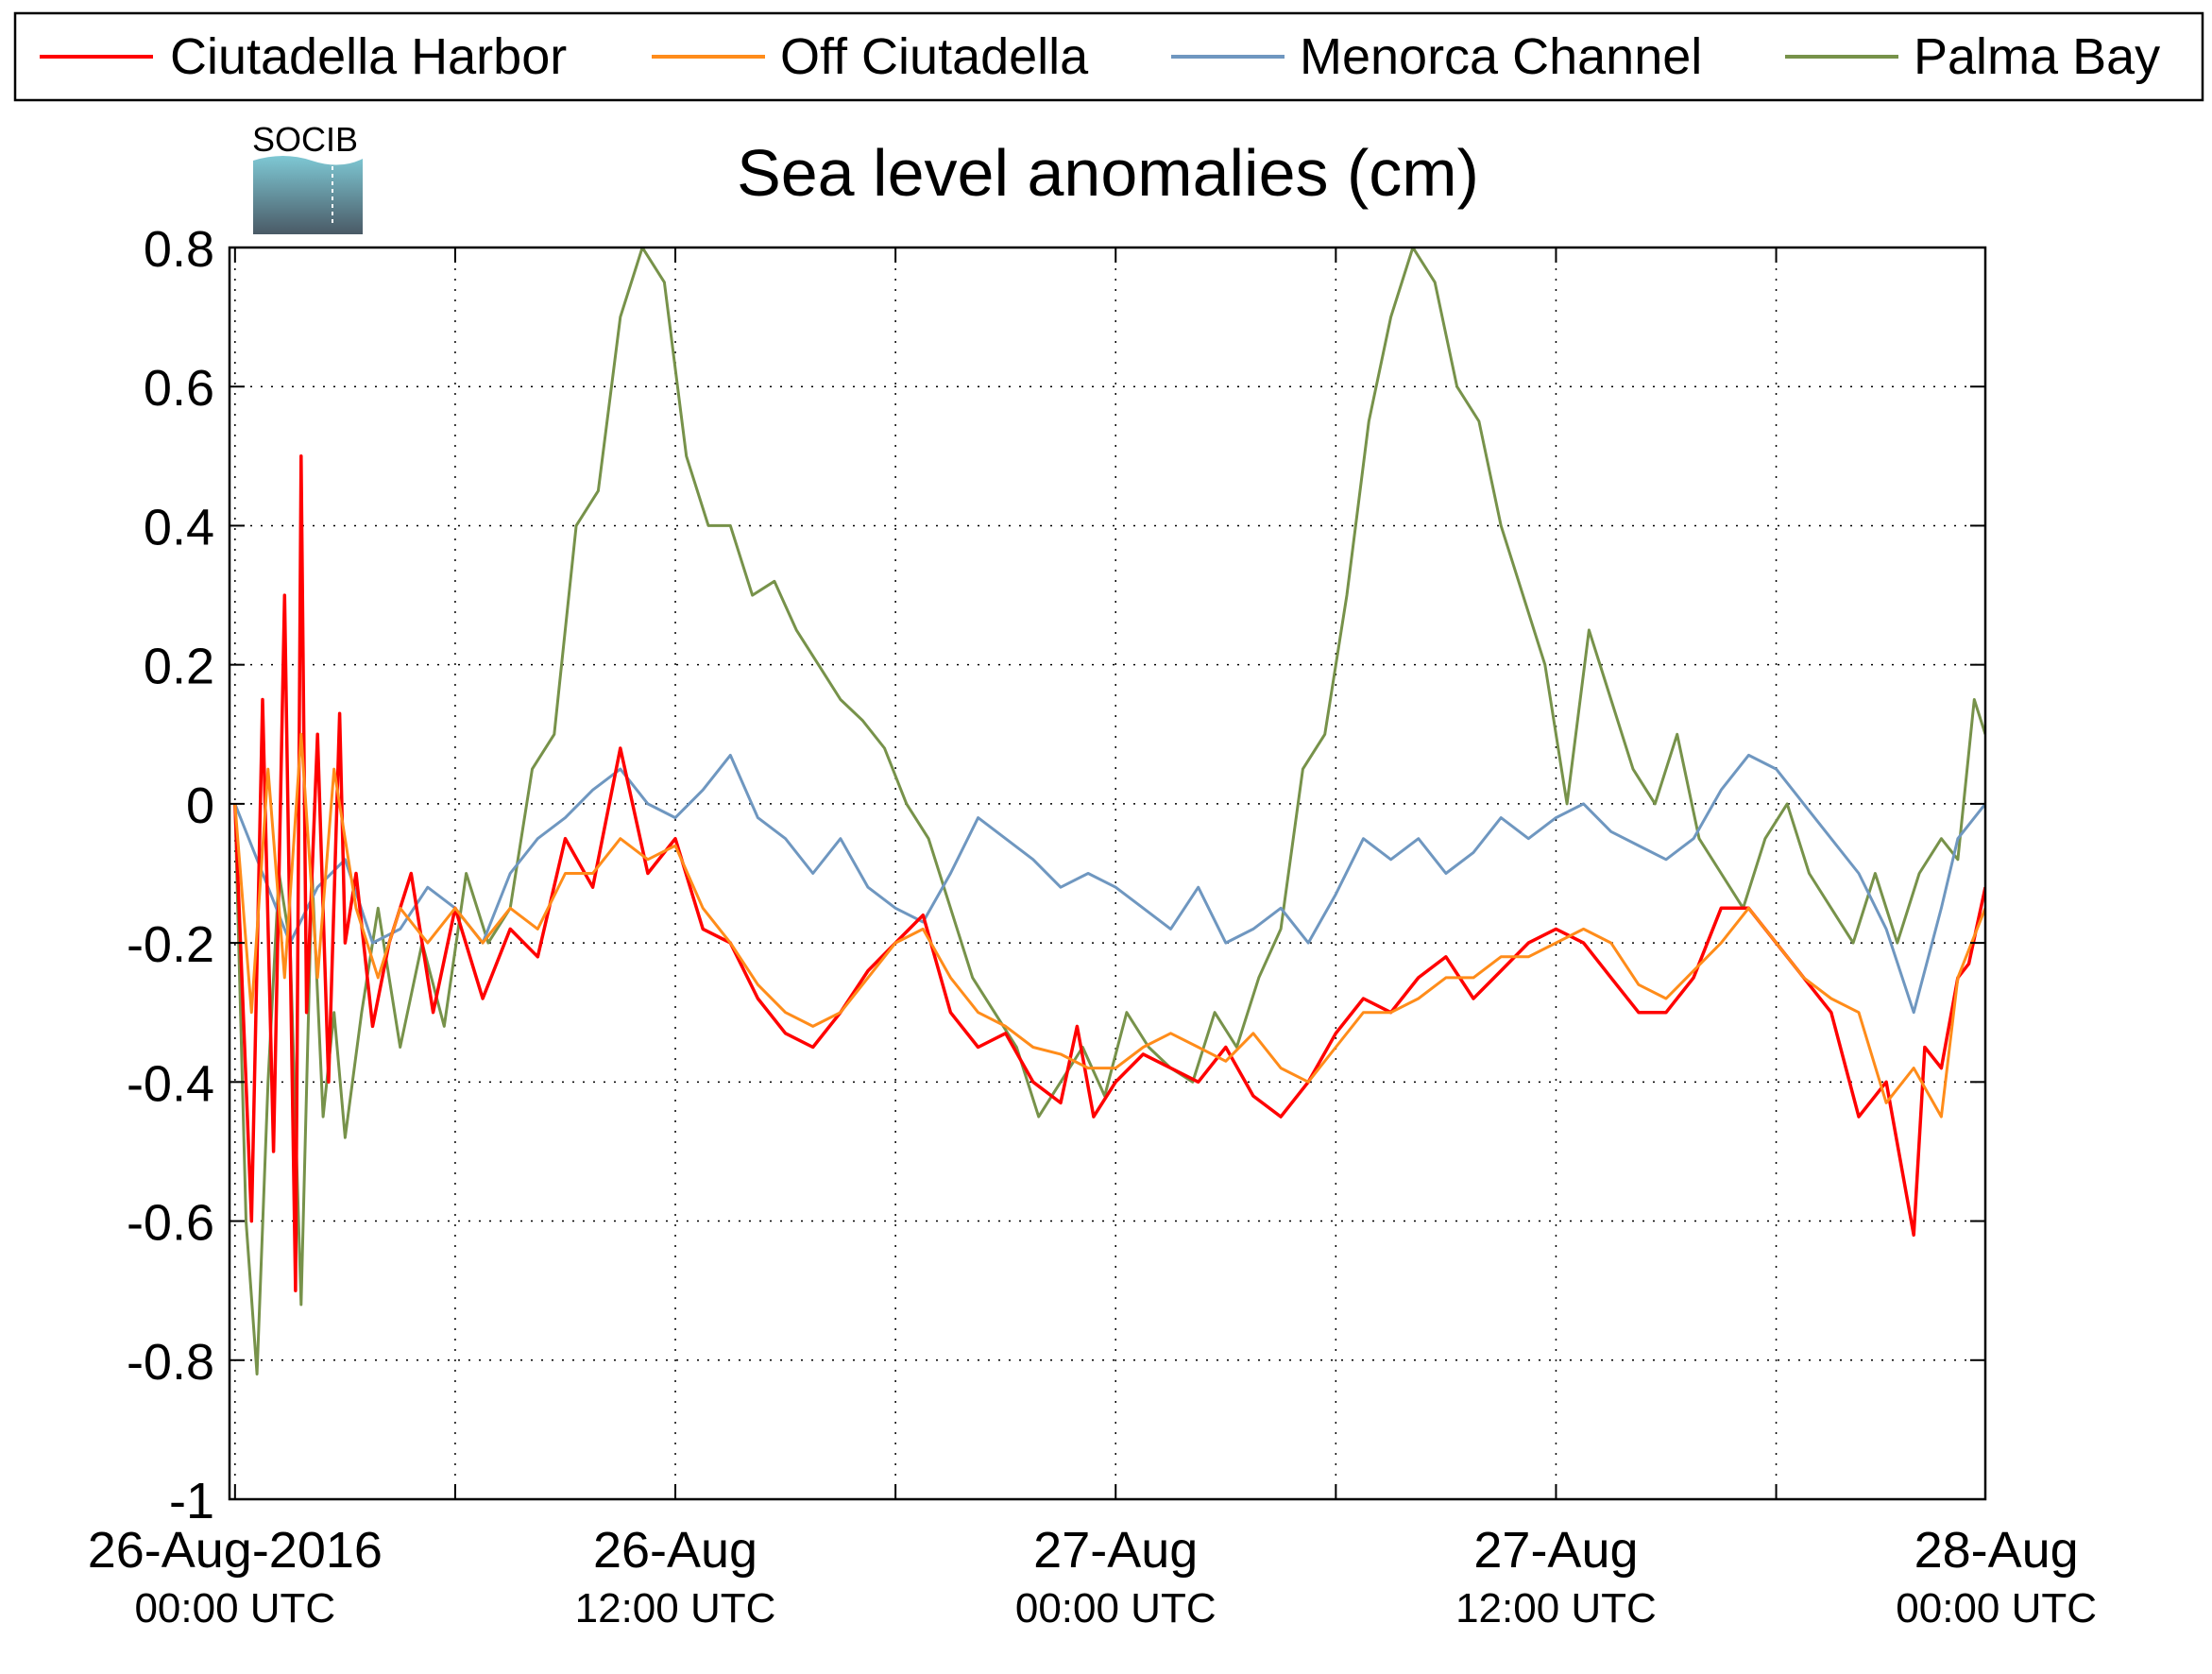  I want to click on logo-wave-block, so click(308, 195).